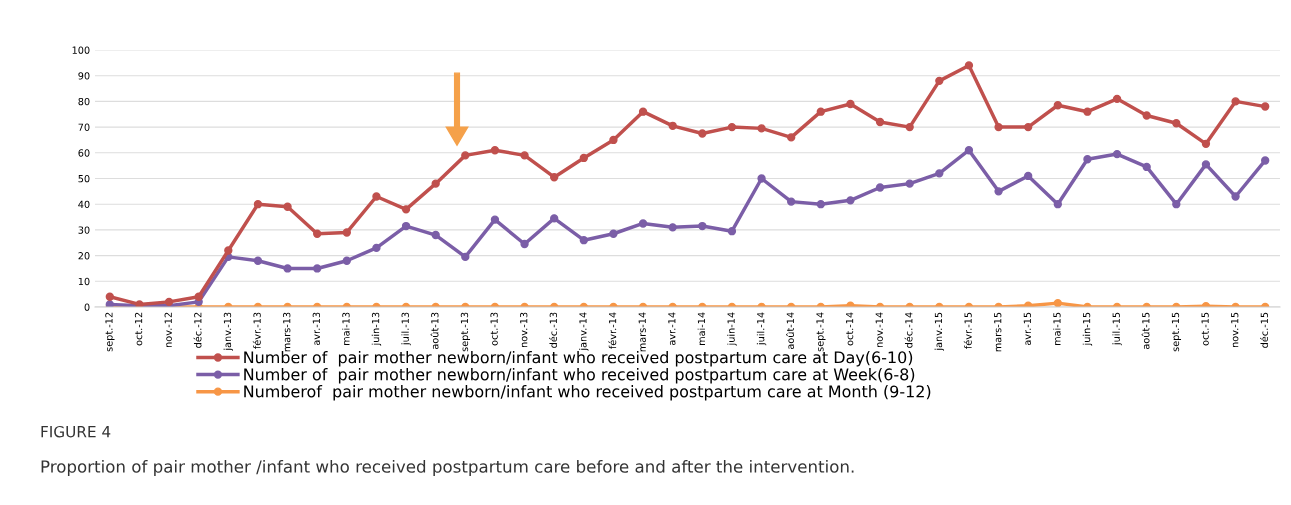 The height and width of the screenshot is (505, 1291). I want to click on x-tick-label: mai-13, so click(346, 328).